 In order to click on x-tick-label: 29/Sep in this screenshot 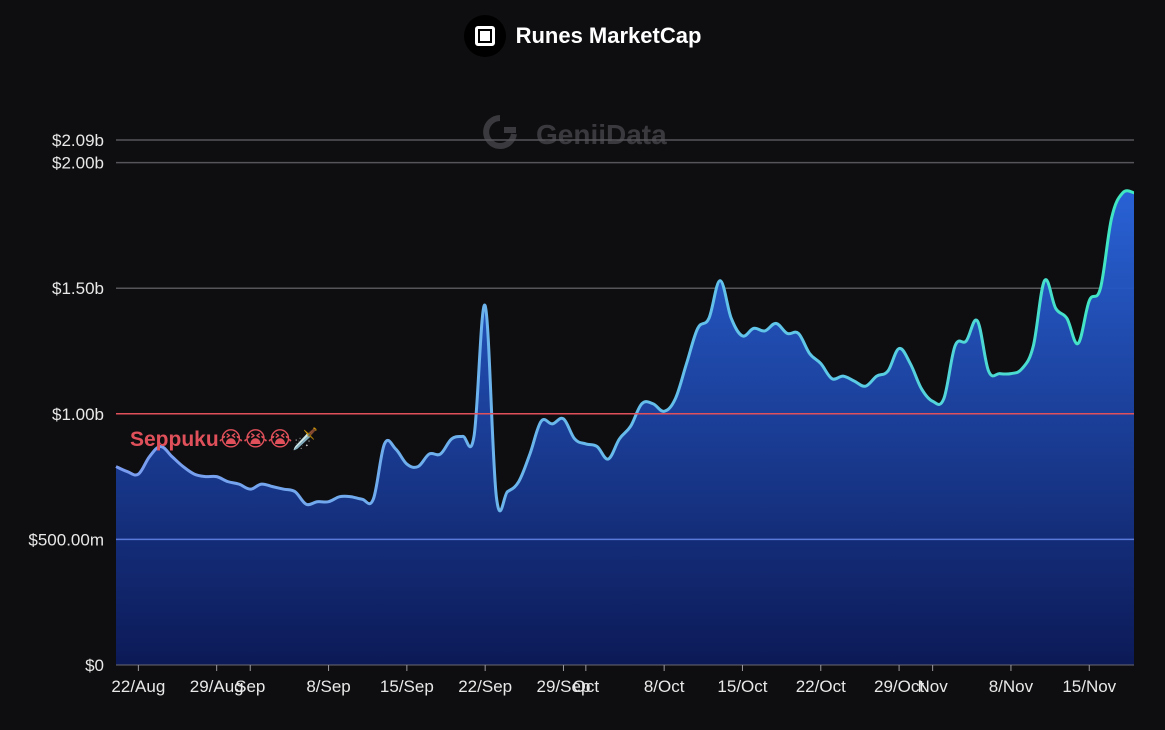, I will do `click(564, 686)`.